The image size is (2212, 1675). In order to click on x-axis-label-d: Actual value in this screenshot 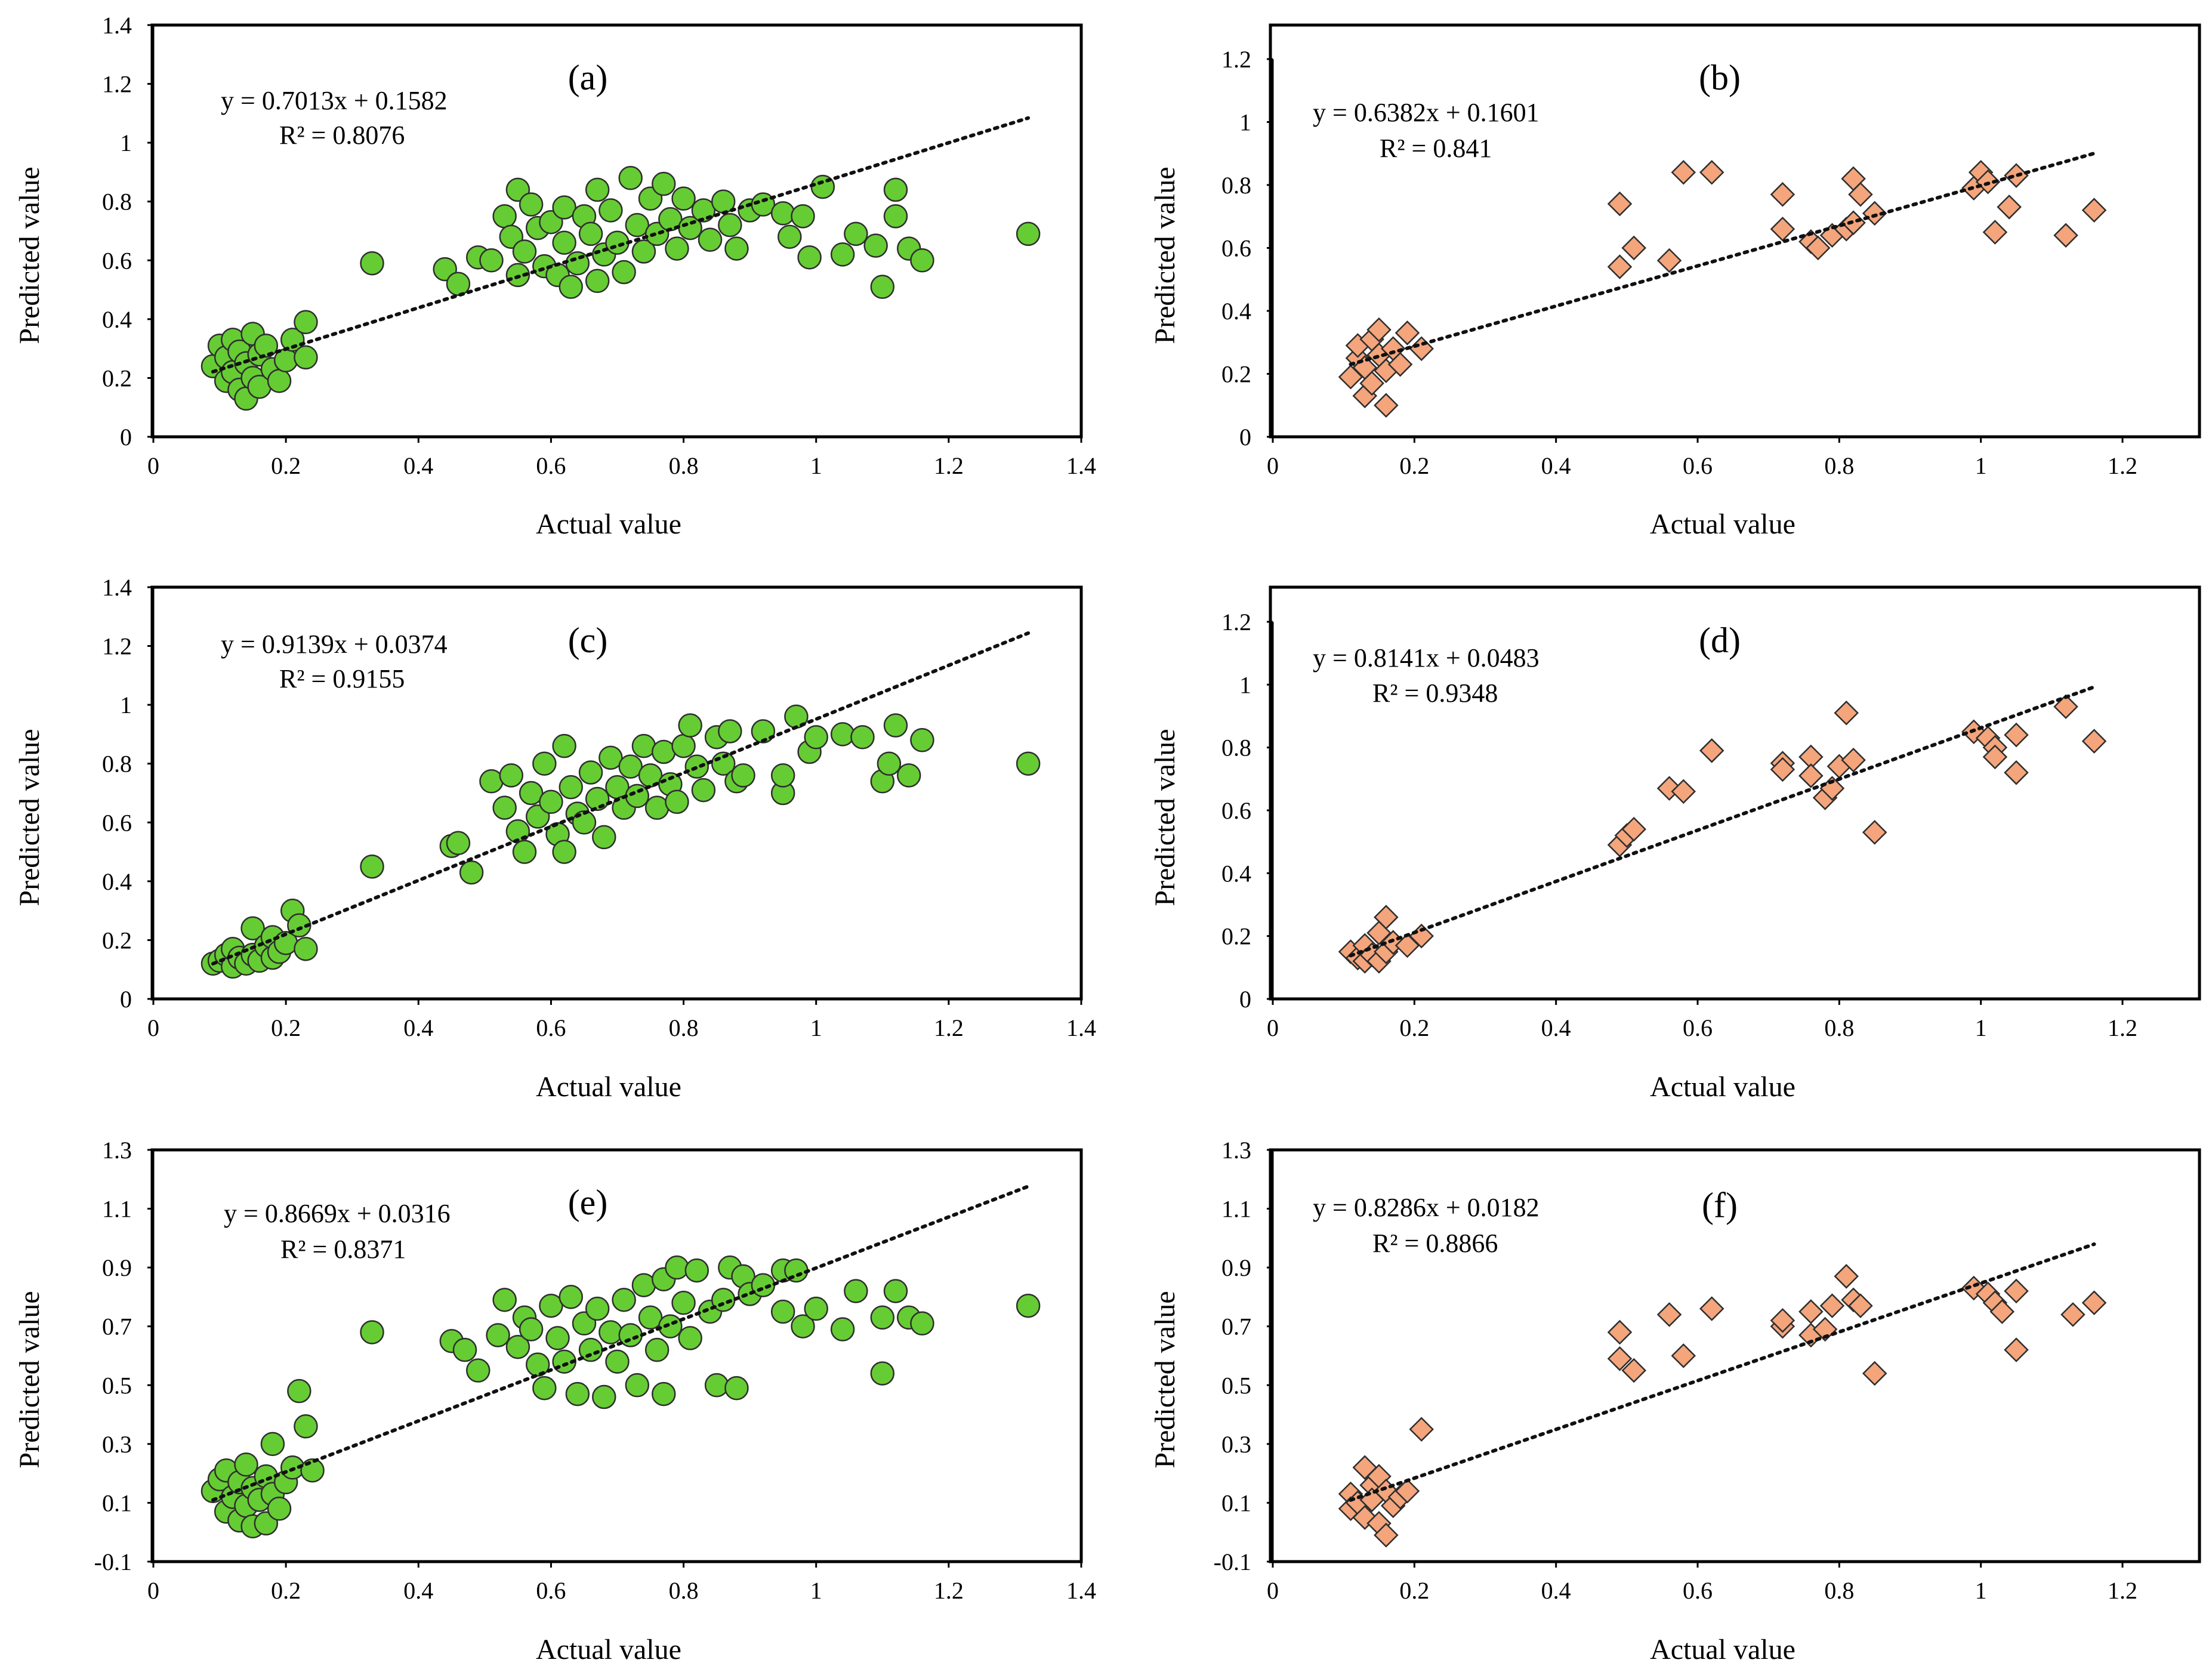, I will do `click(1722, 1087)`.